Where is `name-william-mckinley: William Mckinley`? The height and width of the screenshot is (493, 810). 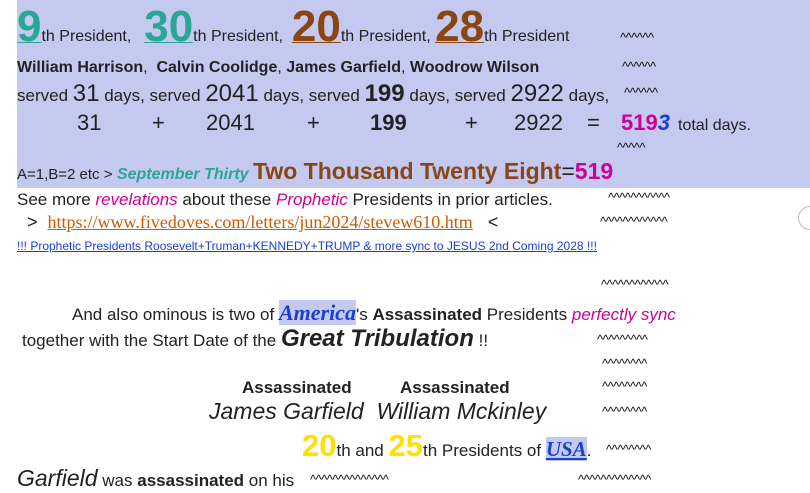 name-william-mckinley: William Mckinley is located at coordinates (461, 411).